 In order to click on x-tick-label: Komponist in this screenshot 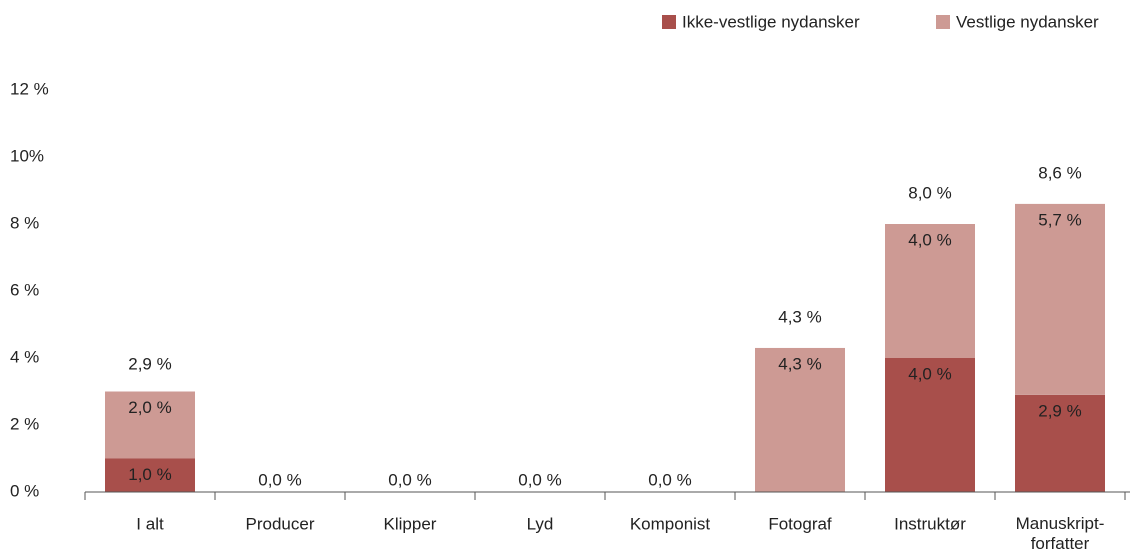, I will do `click(670, 523)`.